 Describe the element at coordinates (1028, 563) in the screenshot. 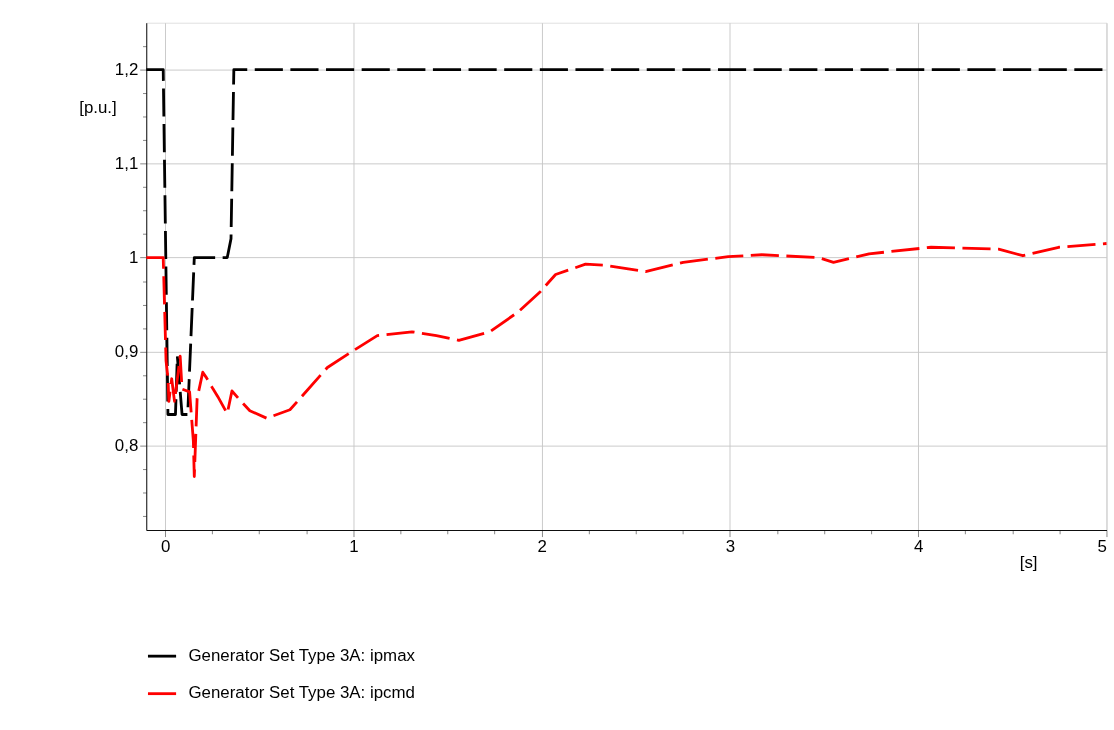

I see `x-axis-title: [s]` at that location.